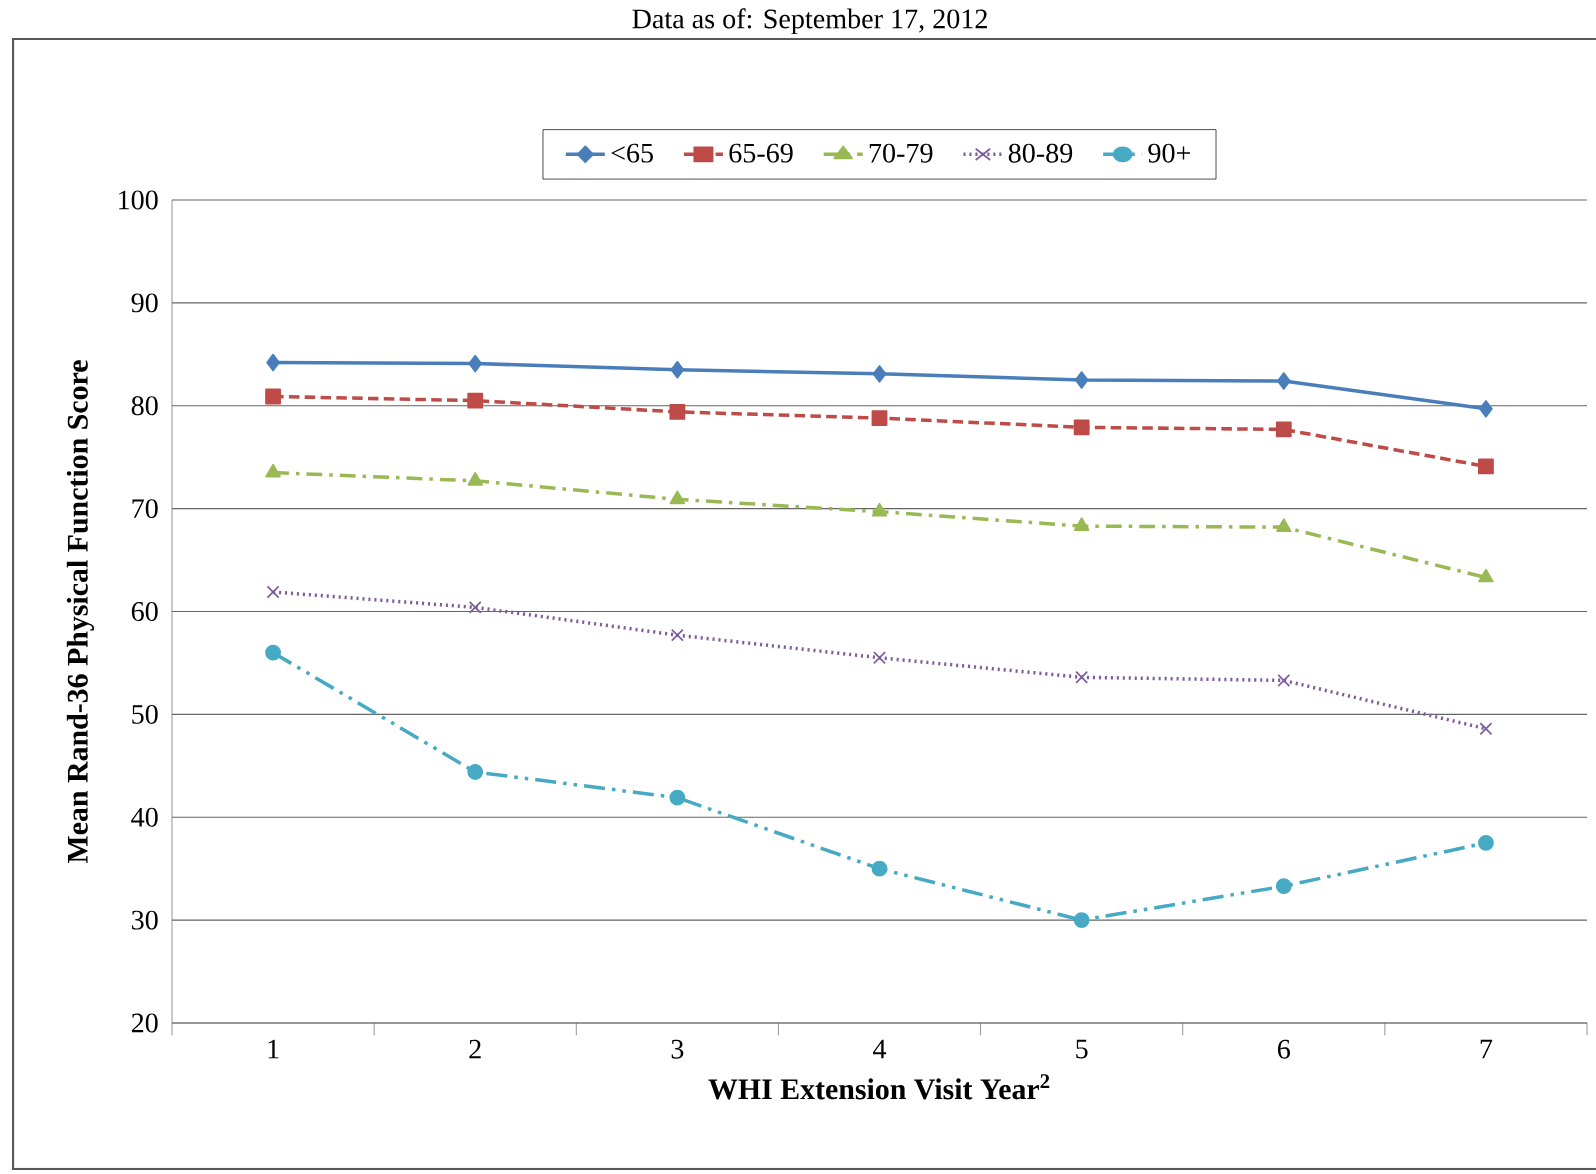 This screenshot has height=1174, width=1596. What do you see at coordinates (1169, 153) in the screenshot?
I see `legend-label: 90+` at bounding box center [1169, 153].